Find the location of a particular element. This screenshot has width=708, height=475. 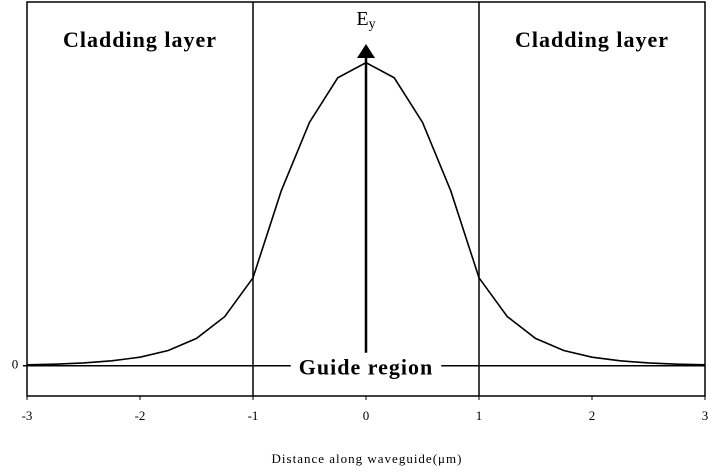

y-tick-label: 0 is located at coordinates (15, 364).